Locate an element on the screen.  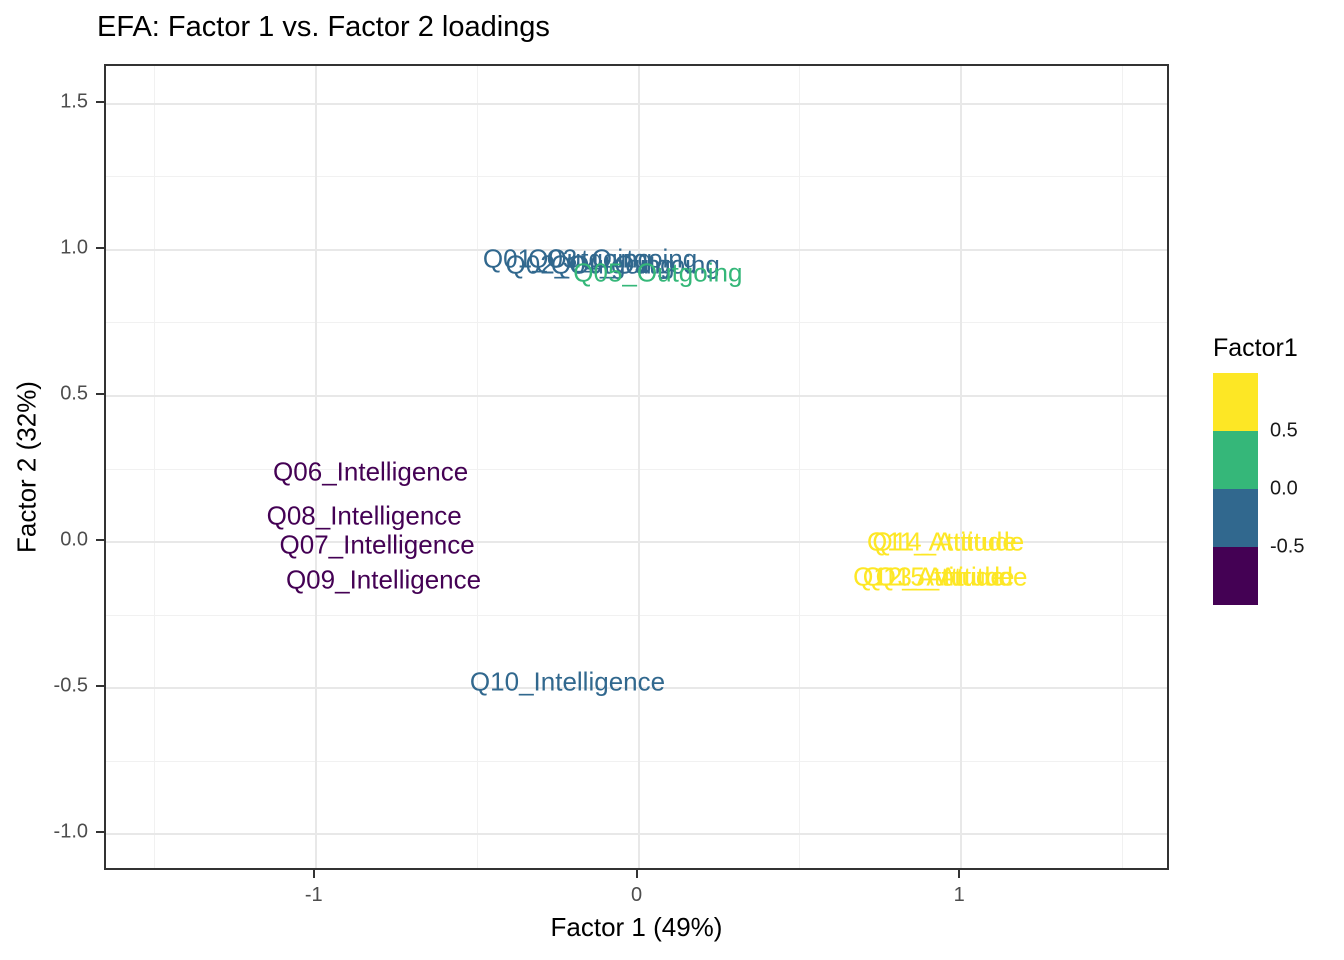
y-tick-label: -0.5 is located at coordinates (70, 685).